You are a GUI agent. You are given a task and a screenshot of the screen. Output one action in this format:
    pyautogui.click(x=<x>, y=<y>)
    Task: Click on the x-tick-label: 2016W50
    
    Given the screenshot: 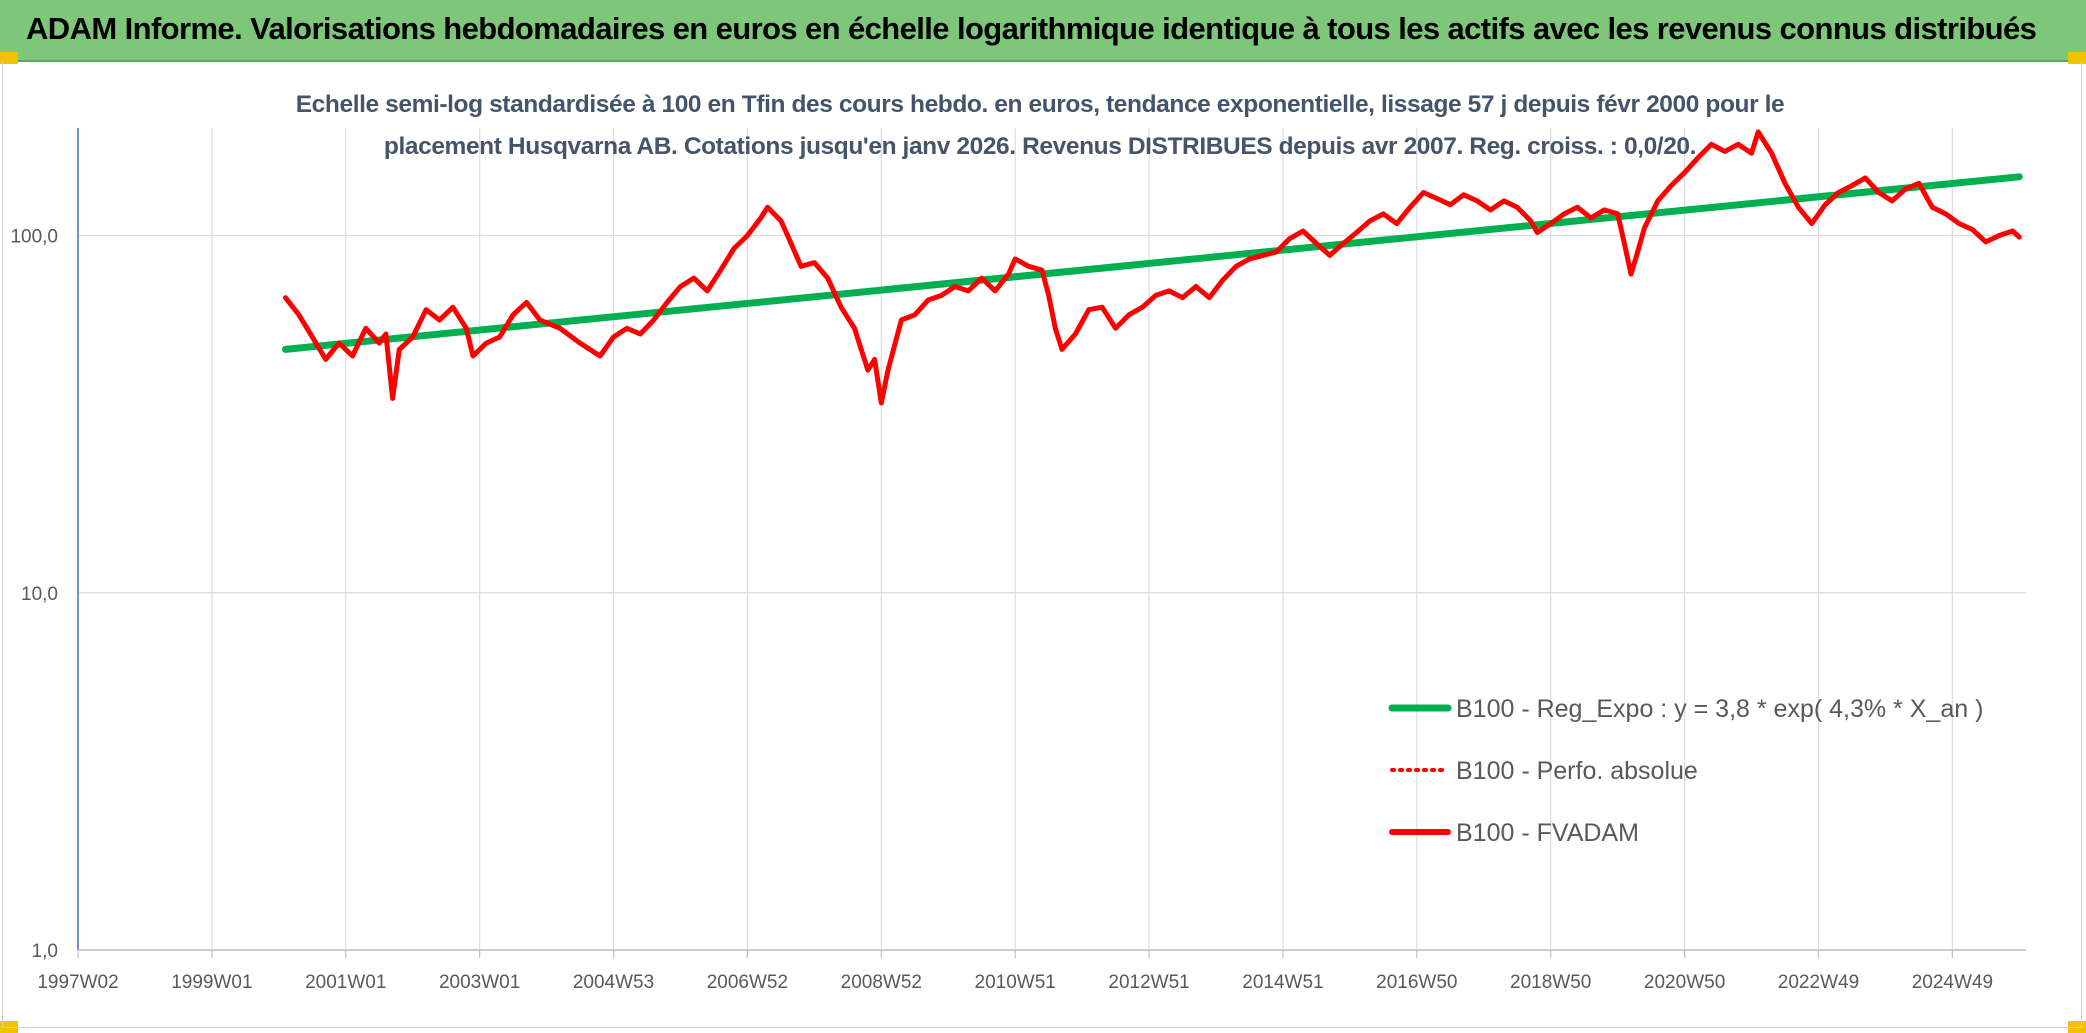 What is the action you would take?
    pyautogui.click(x=1416, y=982)
    